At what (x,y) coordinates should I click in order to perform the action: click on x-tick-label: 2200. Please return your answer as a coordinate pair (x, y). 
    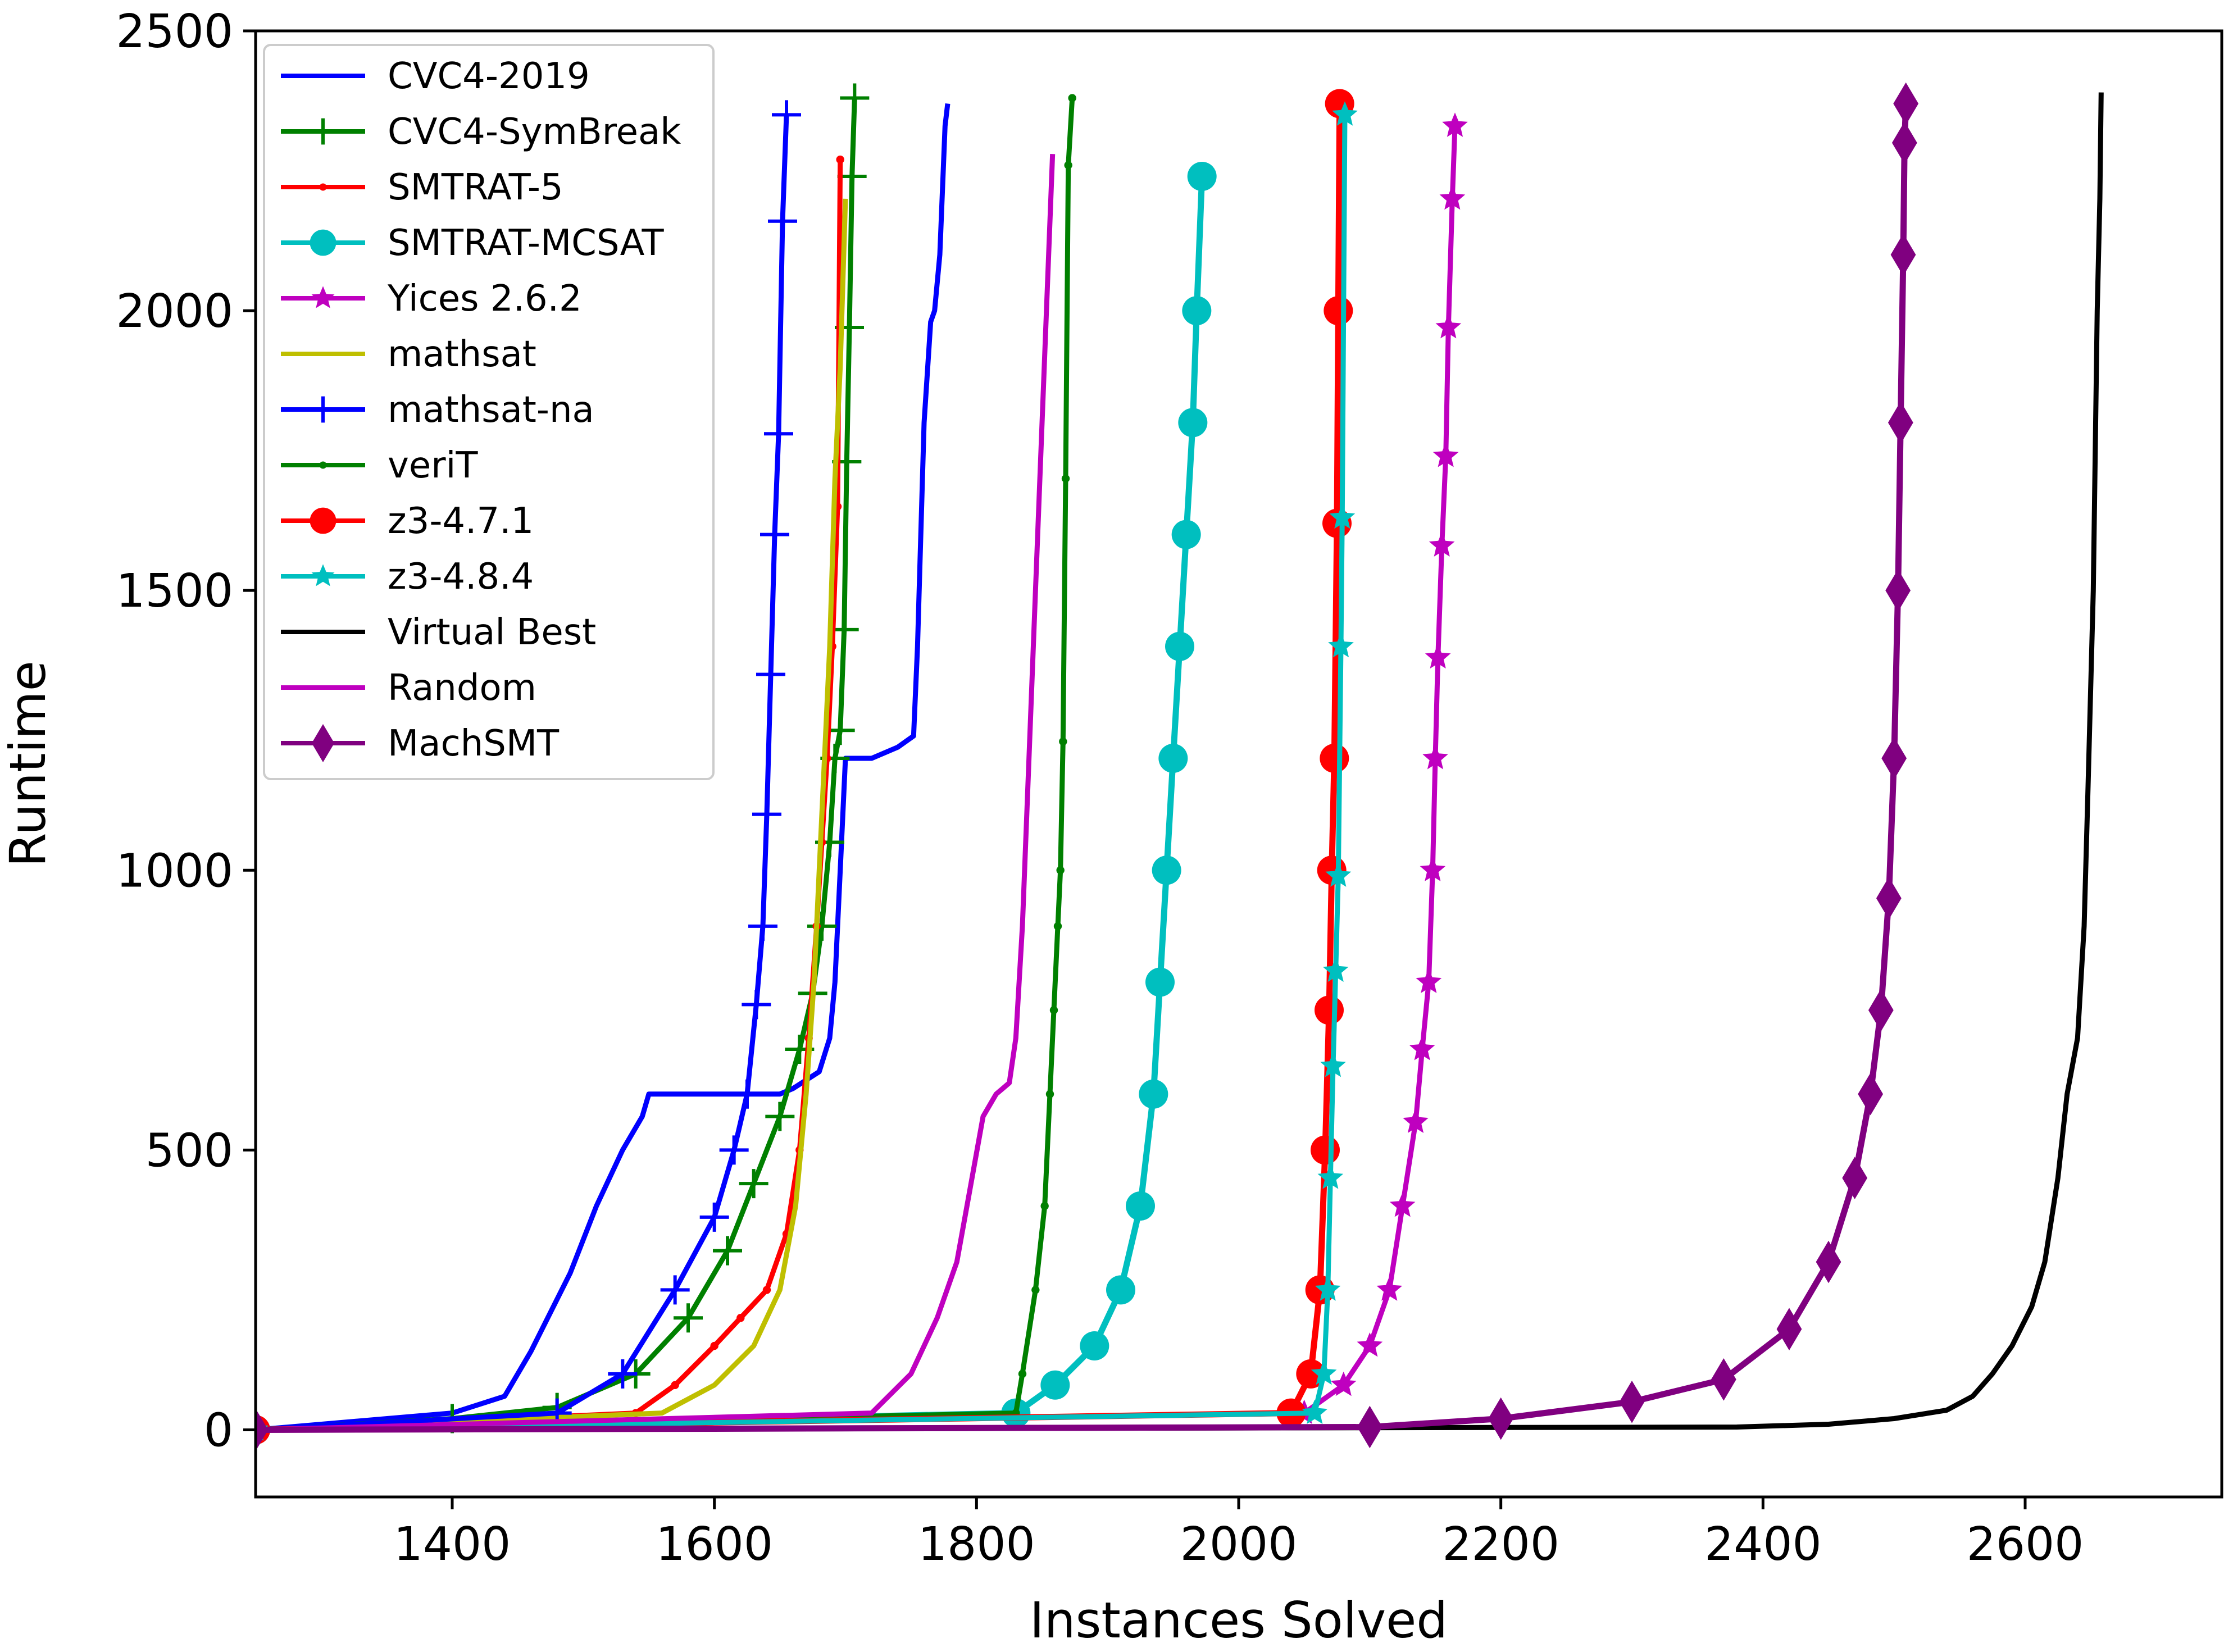
    Looking at the image, I should click on (1500, 1544).